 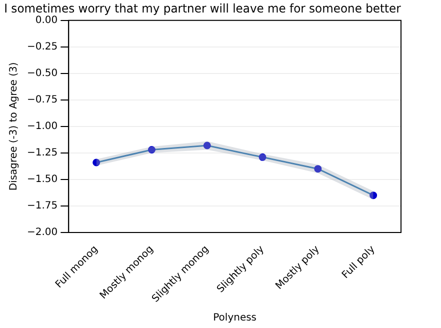 What do you see at coordinates (42, 100) in the screenshot?
I see `y-tick-label: −0.75` at bounding box center [42, 100].